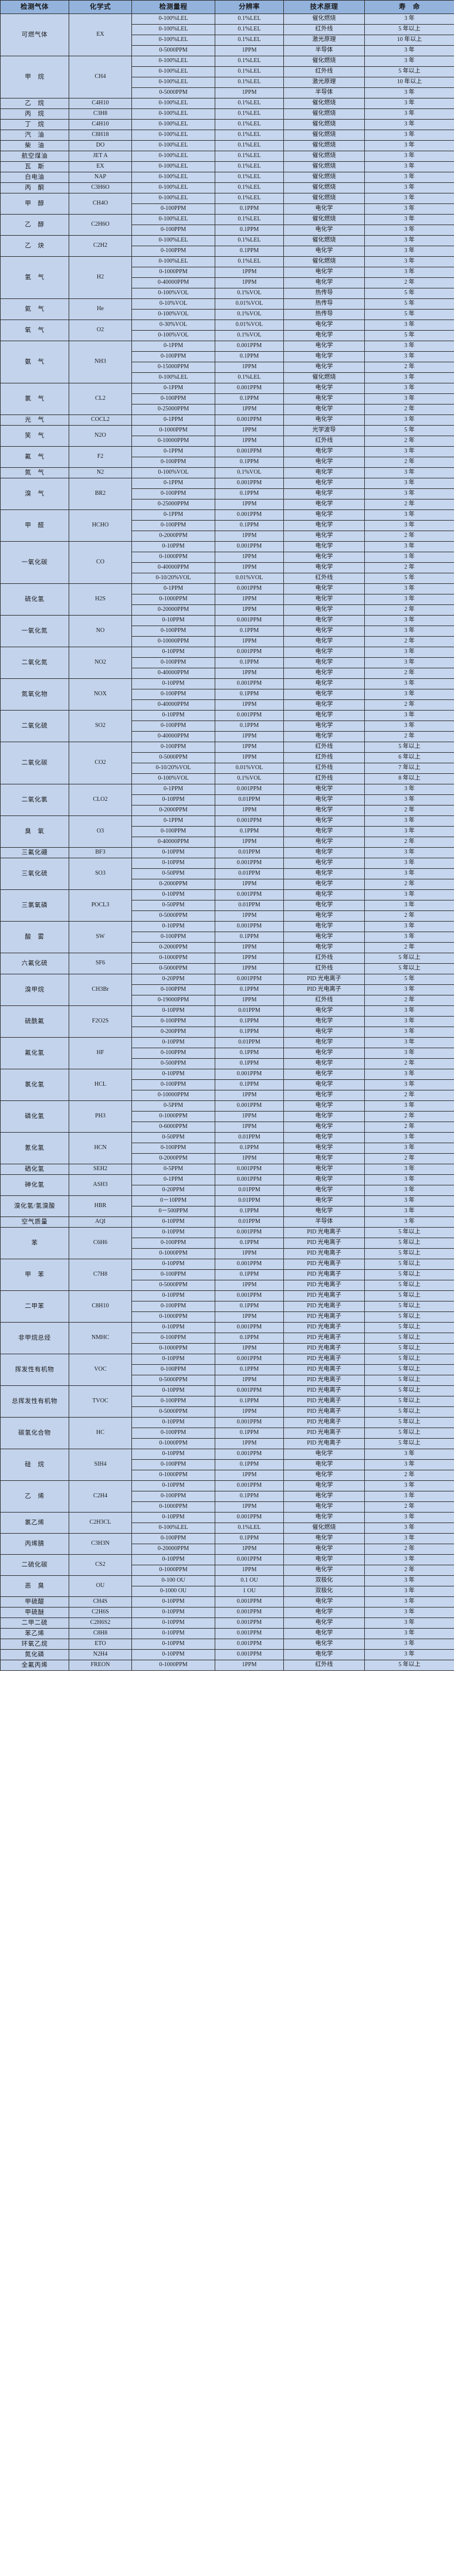 The height and width of the screenshot is (2576, 454). Describe the element at coordinates (227, 1349) in the screenshot. I see `table-row: 0-1000PPM 1PPM PID 光电离子 5 年以上` at that location.